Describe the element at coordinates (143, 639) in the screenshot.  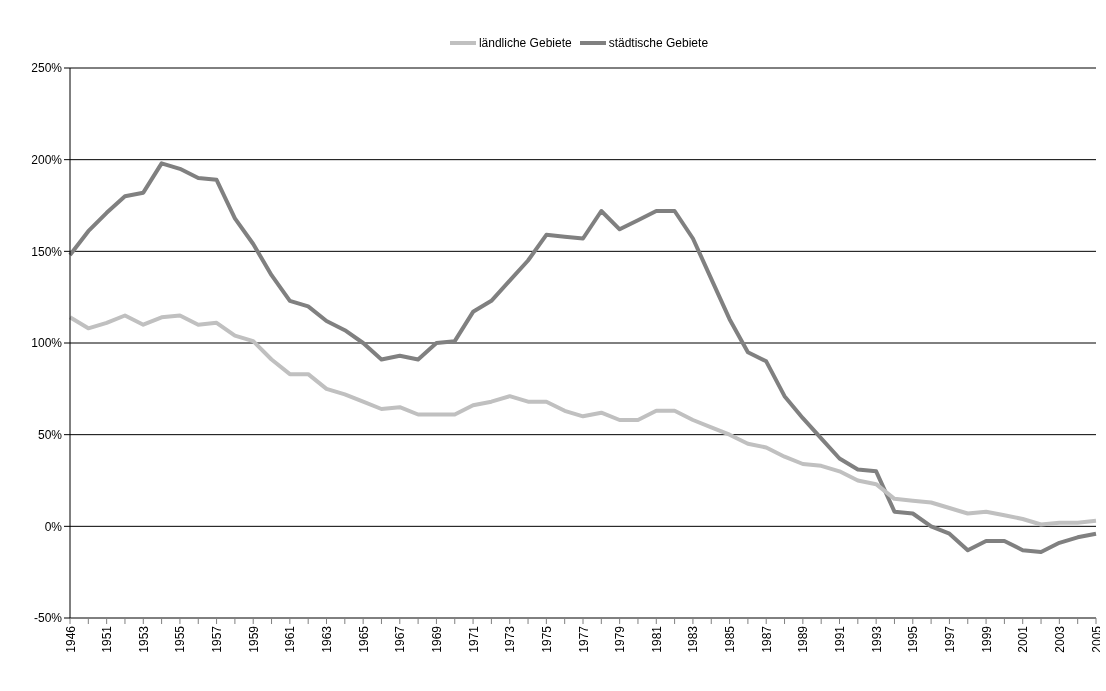
I see `x-tick-label: 1953` at that location.